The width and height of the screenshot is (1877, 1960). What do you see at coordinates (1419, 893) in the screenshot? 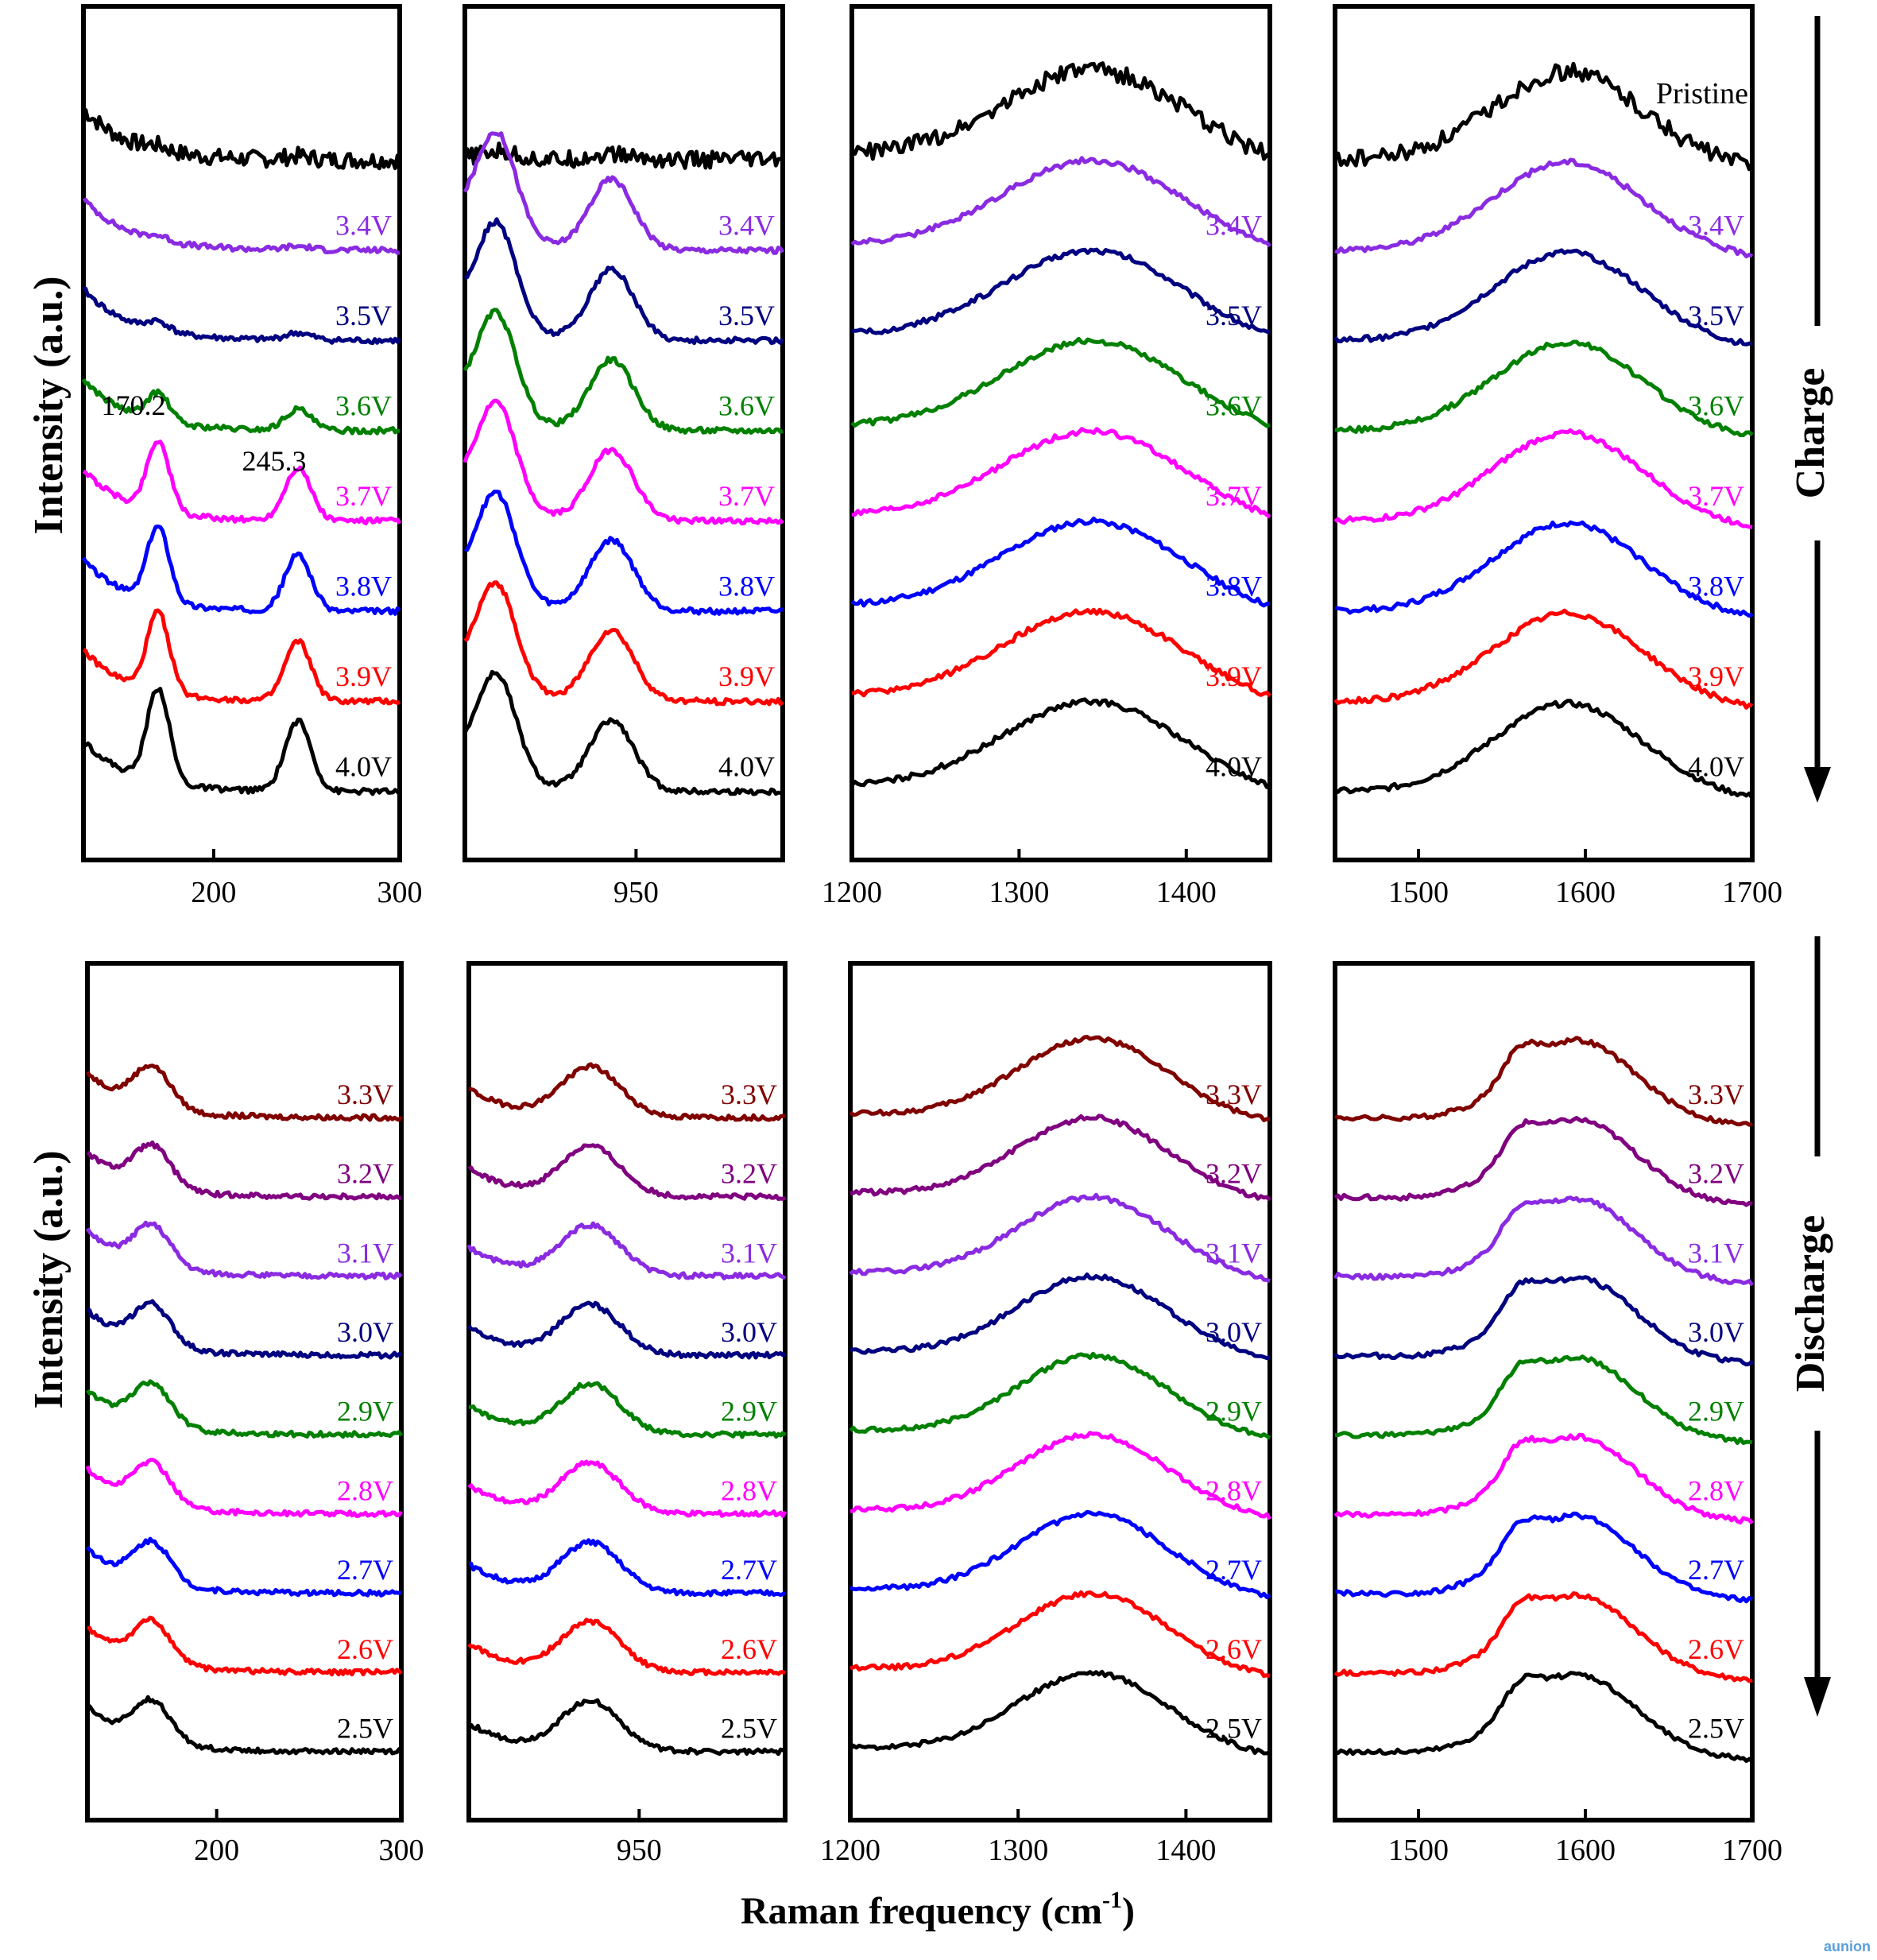
I see `x-tick-label: 1500` at bounding box center [1419, 893].